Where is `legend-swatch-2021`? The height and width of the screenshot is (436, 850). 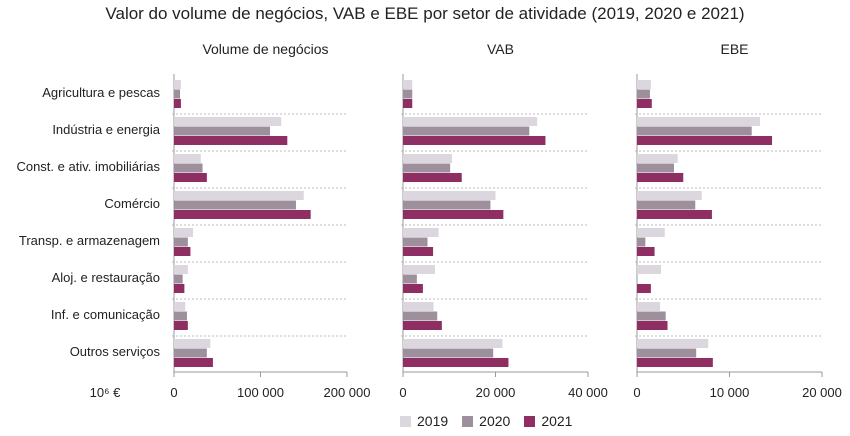 legend-swatch-2021 is located at coordinates (530, 421).